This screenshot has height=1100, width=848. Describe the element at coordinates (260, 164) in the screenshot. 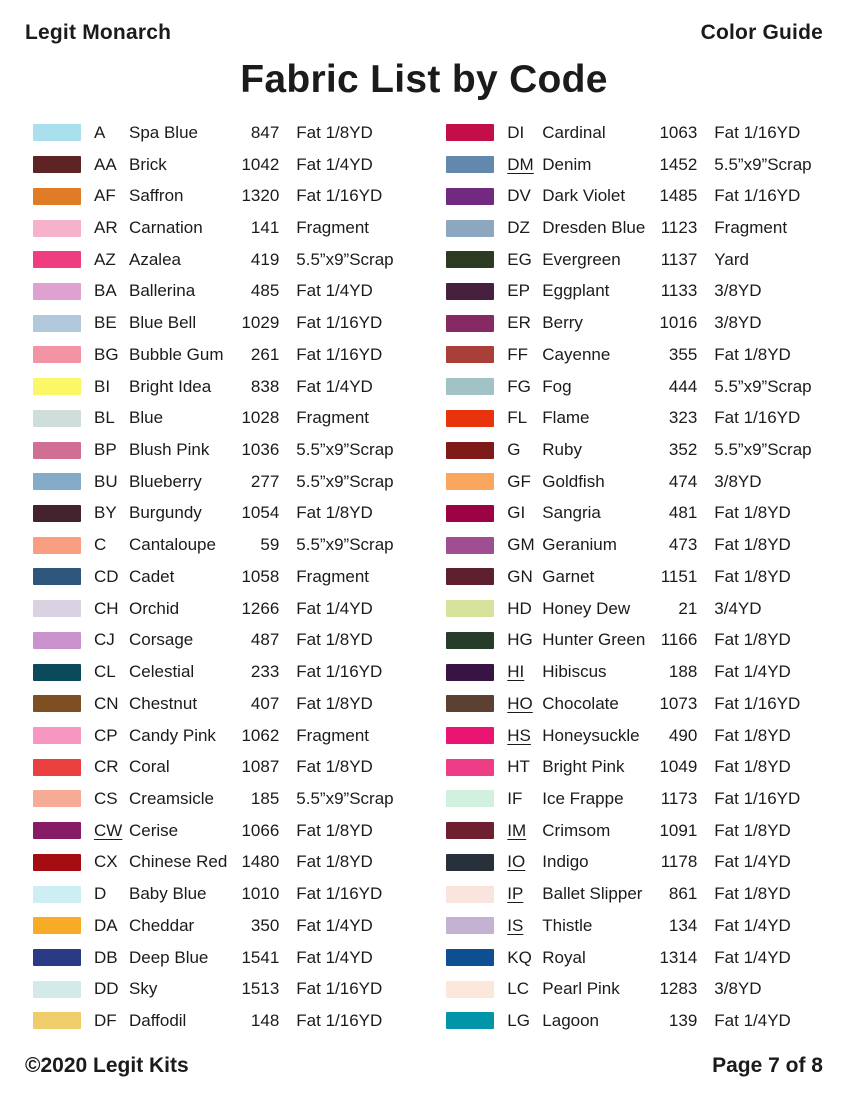

I see `fabric-number: 1042` at that location.